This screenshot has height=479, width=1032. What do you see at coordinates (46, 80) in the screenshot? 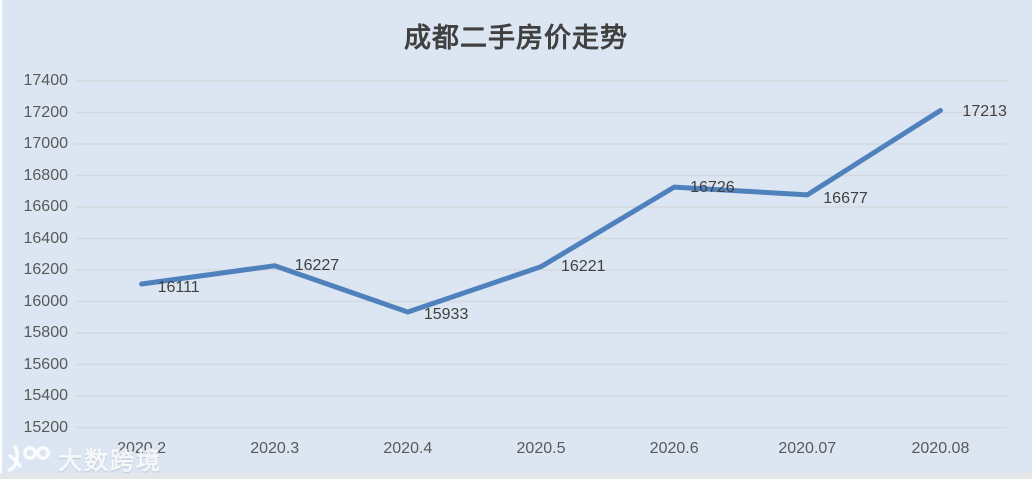
I see `y-tick-label: 17400` at bounding box center [46, 80].